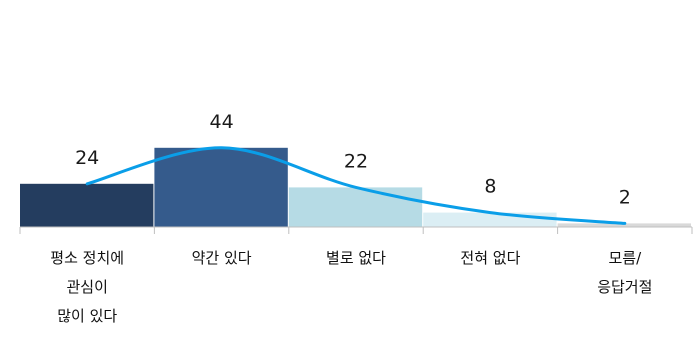  What do you see at coordinates (356, 230) in the screenshot?
I see `x-axis-ticks` at bounding box center [356, 230].